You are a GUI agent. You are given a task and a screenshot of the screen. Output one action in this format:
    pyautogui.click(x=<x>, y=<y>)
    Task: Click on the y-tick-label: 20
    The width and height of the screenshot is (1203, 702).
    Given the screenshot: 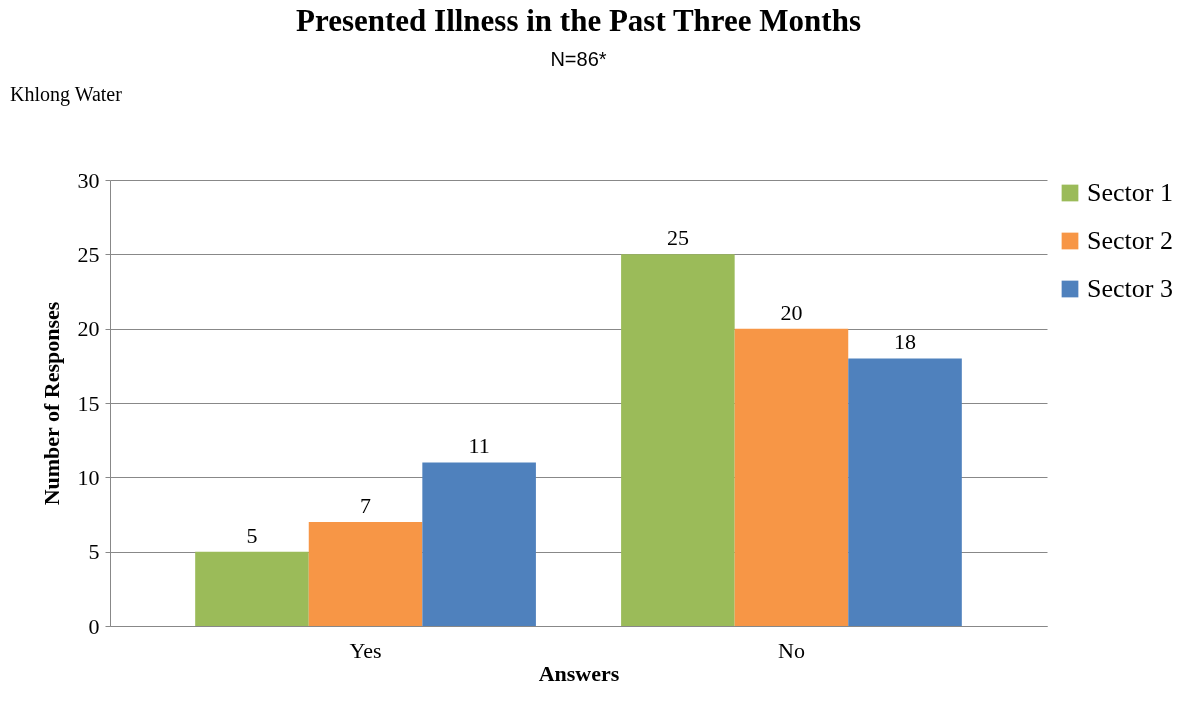 What is the action you would take?
    pyautogui.click(x=88, y=329)
    